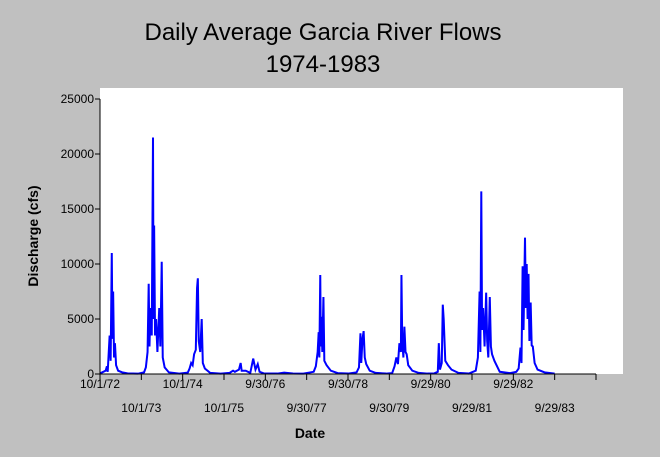  Describe the element at coordinates (323, 64) in the screenshot. I see `chart-title-line-2: 1974-1983` at that location.